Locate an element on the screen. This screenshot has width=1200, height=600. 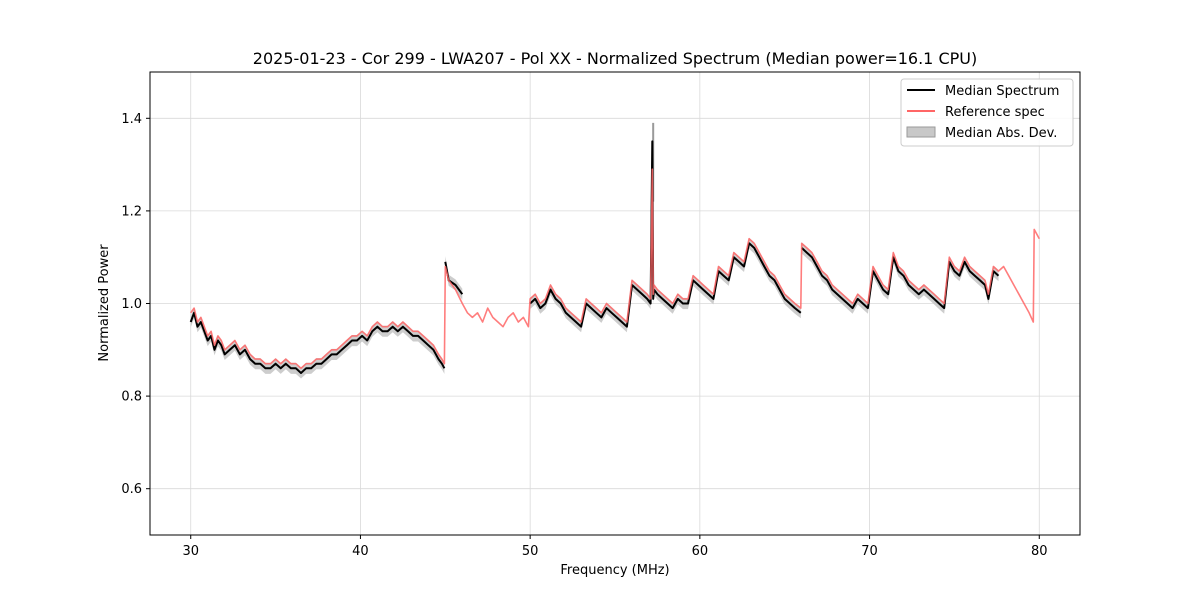
y-tick-label-4: 1.4 is located at coordinates (131, 119).